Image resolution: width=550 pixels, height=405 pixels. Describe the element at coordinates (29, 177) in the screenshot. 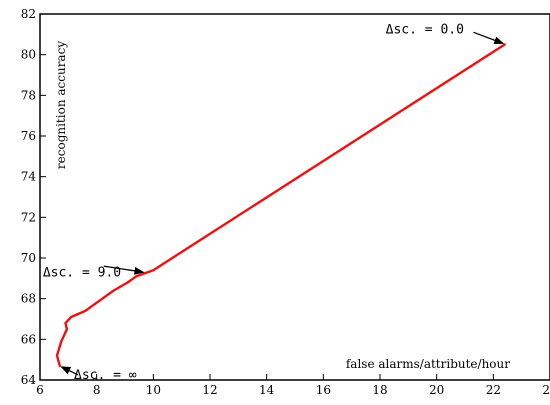

I see `y-tick-label: 74` at that location.